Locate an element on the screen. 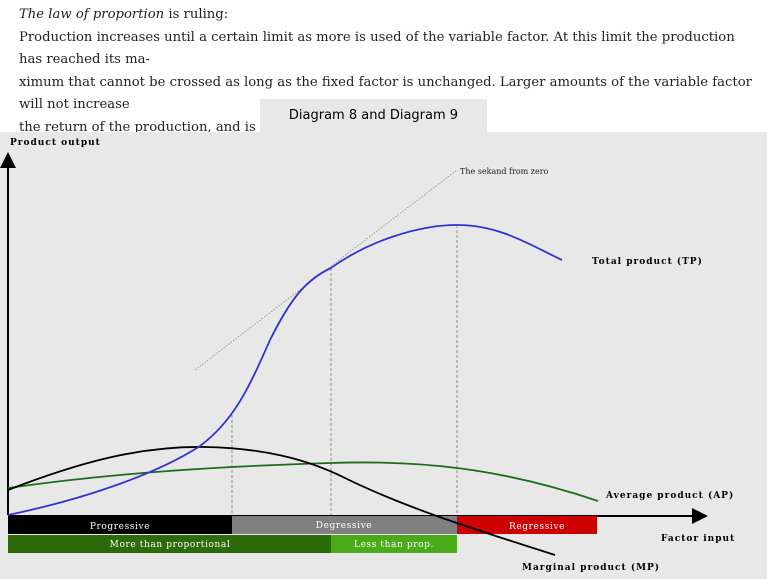 This screenshot has width=767, height=579. ap-label: Average product (AP) is located at coordinates (669, 495).